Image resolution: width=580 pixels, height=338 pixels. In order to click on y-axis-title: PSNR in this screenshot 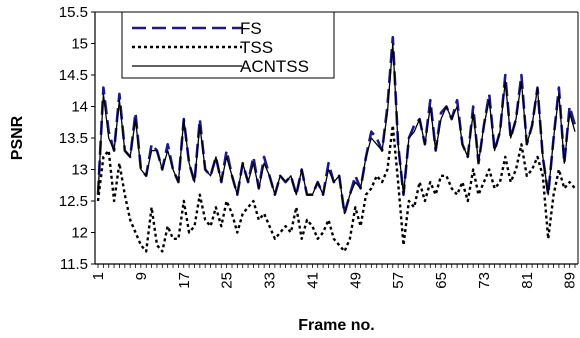, I will do `click(17, 137)`.